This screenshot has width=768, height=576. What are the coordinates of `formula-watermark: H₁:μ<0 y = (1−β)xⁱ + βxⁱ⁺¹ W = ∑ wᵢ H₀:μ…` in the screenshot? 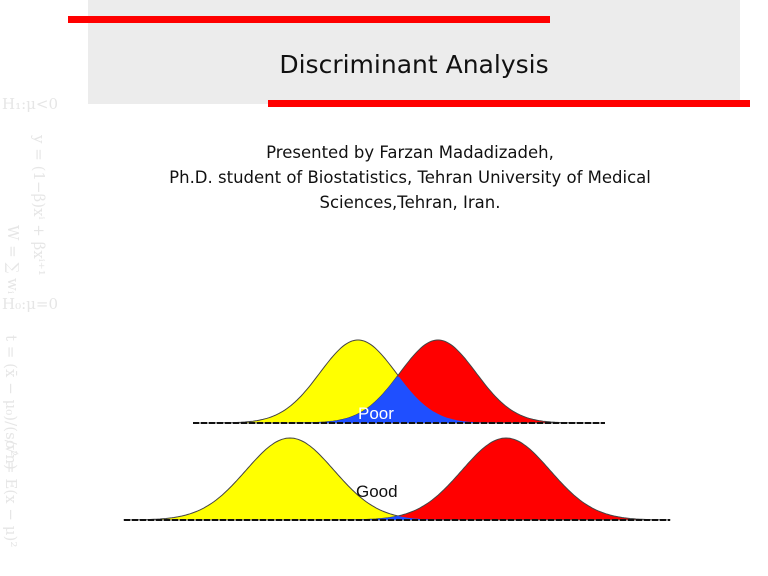 It's located at (47, 330).